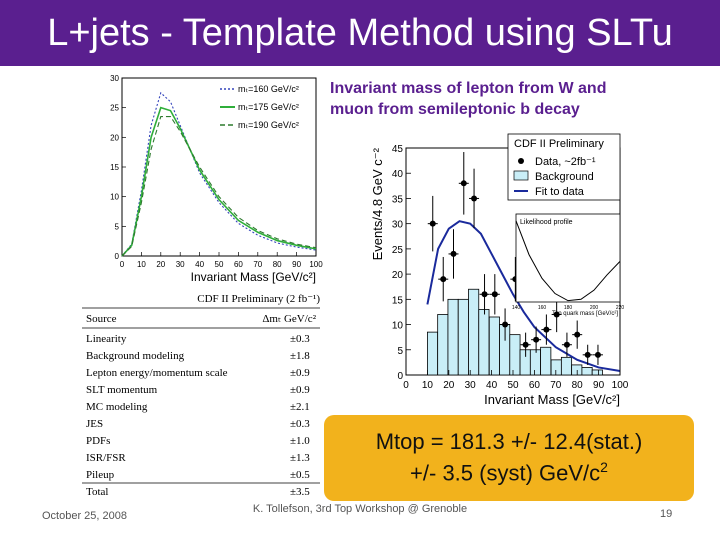 This screenshot has height=540, width=720. What do you see at coordinates (114, 197) in the screenshot?
I see `y-tick-label: 10` at bounding box center [114, 197].